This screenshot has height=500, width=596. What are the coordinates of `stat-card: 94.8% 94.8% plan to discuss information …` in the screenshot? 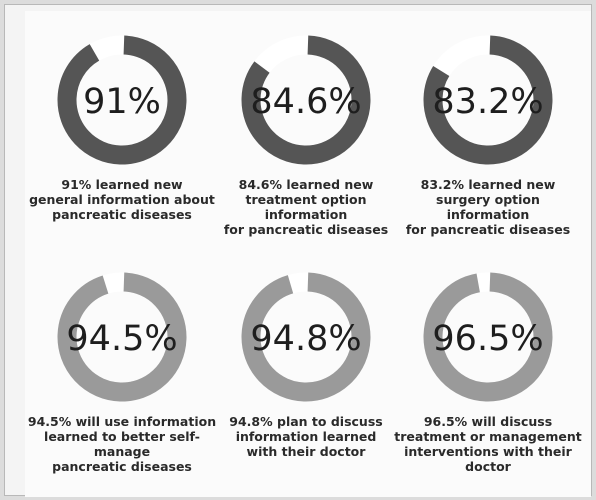 It's located at (306, 365).